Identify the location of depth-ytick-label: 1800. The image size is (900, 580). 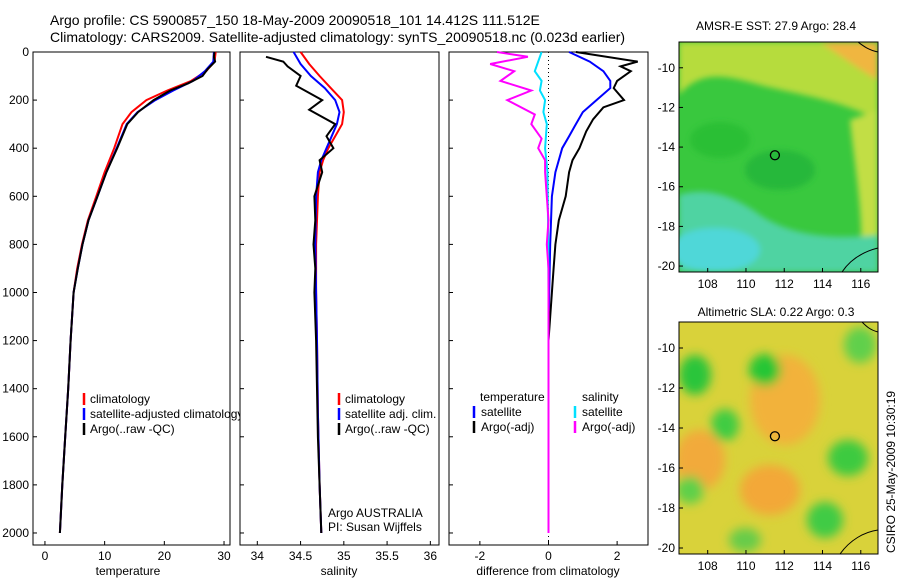
(15, 485).